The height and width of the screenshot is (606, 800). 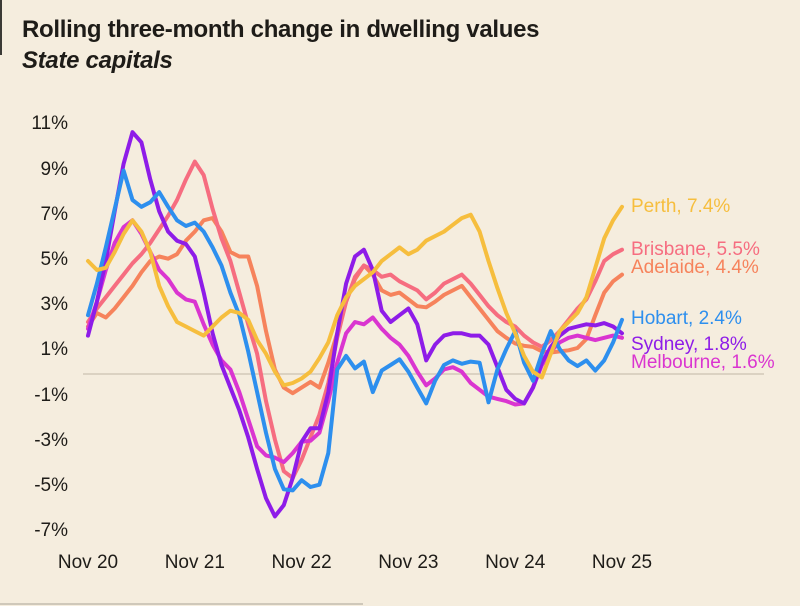 I want to click on series-label-hobart: Hobart, 2.4%, so click(x=686, y=318).